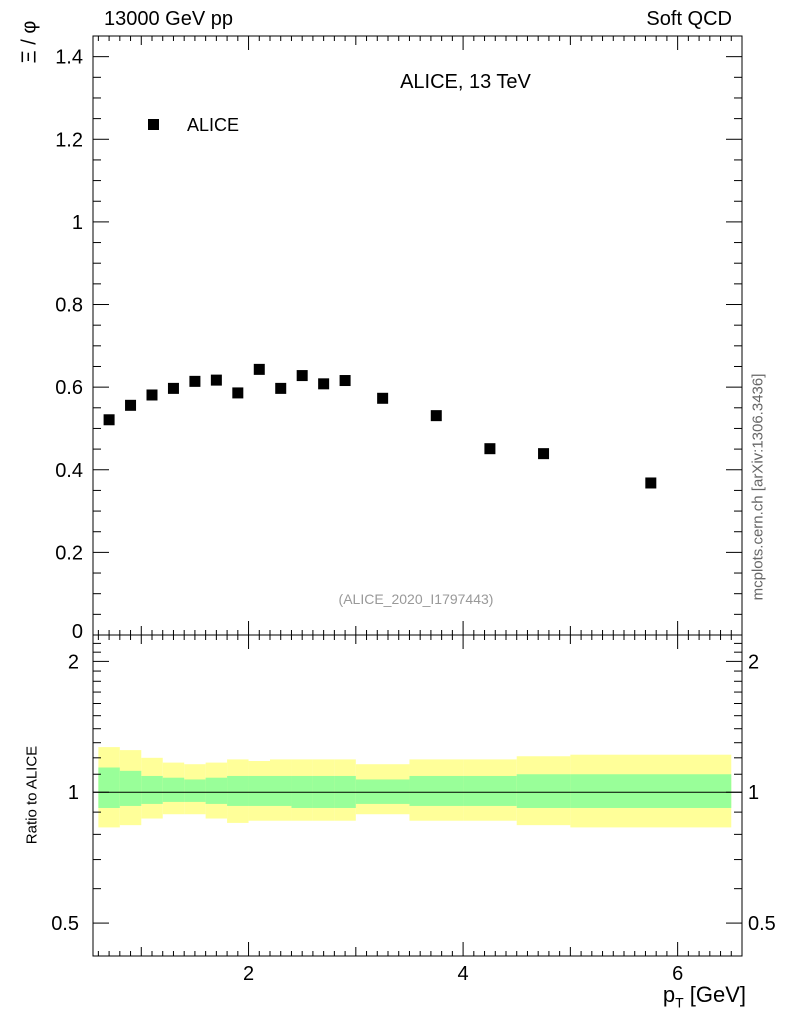 This screenshot has width=786, height=1024. What do you see at coordinates (704, 996) in the screenshot?
I see `x-axis-label: pT [GeV]` at bounding box center [704, 996].